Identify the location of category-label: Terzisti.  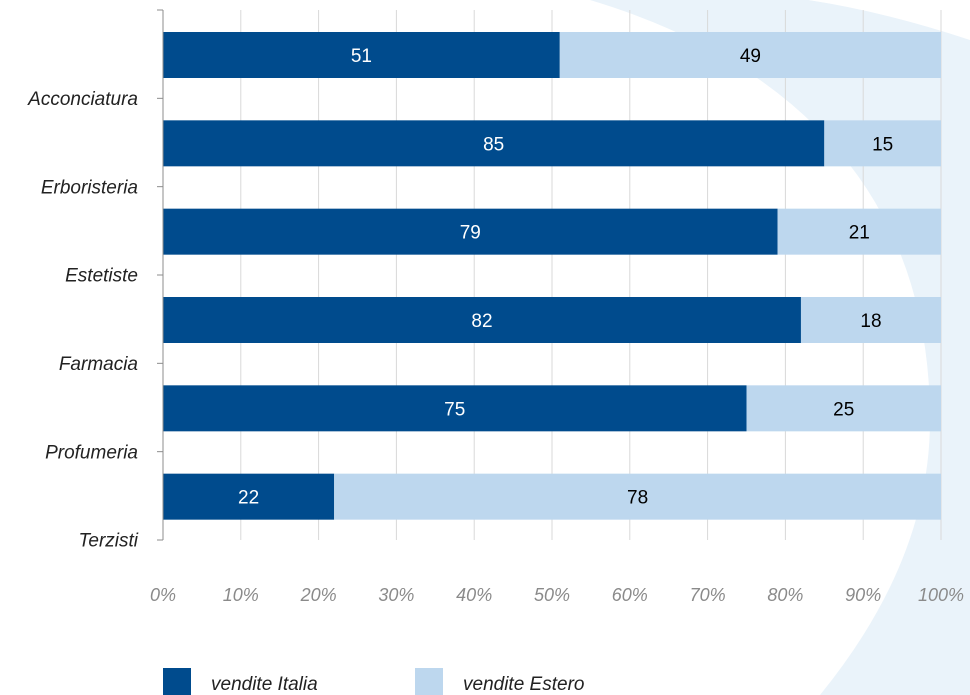
(109, 541).